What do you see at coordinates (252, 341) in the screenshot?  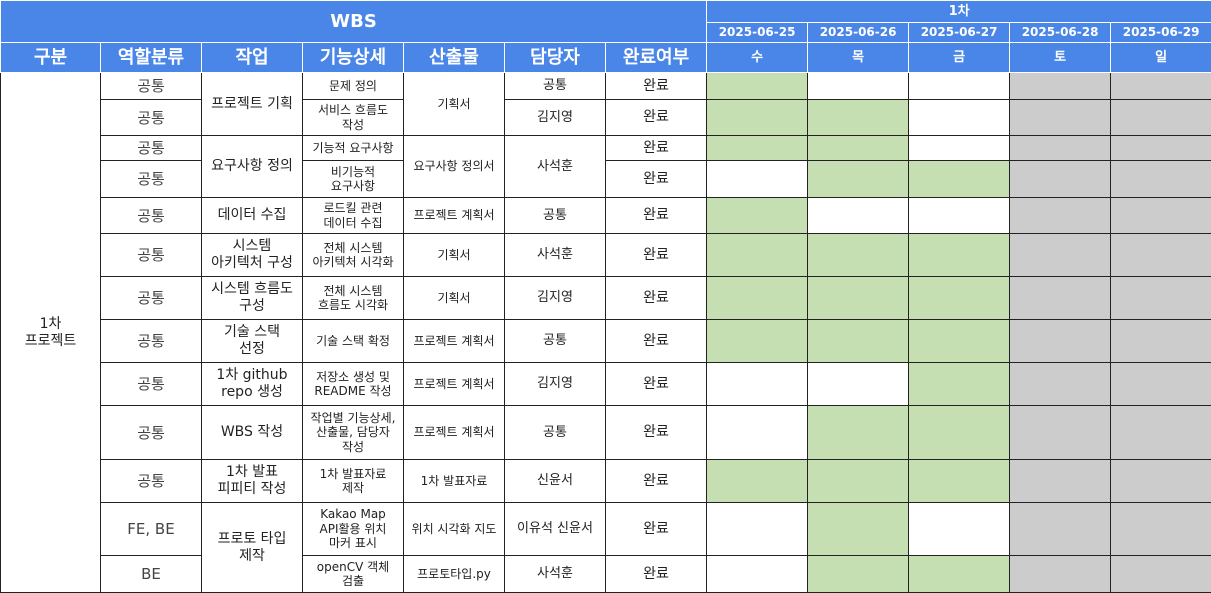 I see `task-cell: 기술 스택 선정` at bounding box center [252, 341].